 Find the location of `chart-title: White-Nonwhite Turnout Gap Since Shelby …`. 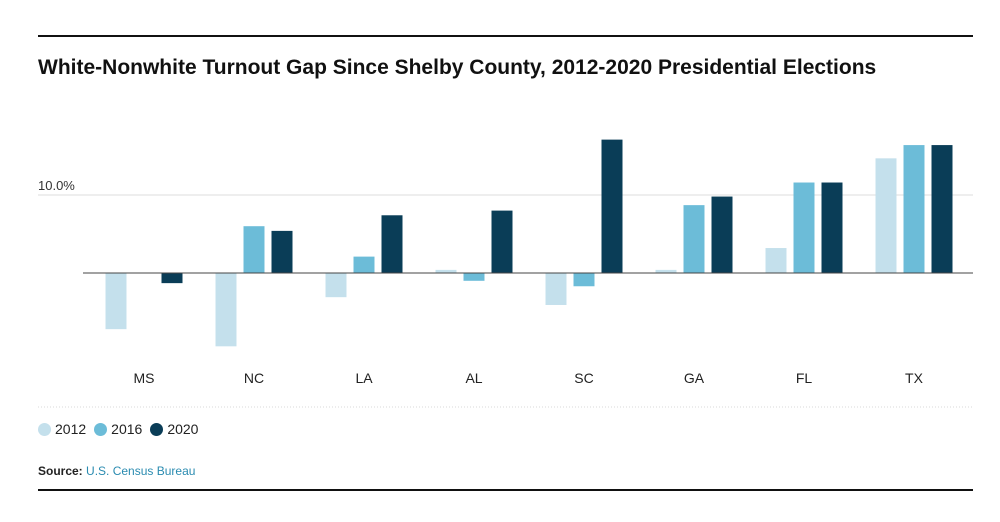

chart-title: White-Nonwhite Turnout Gap Since Shelby … is located at coordinates (457, 67).